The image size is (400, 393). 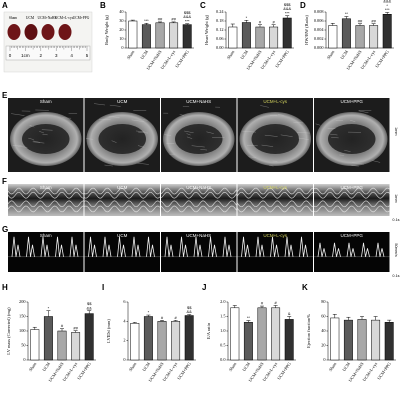 I want to click on y-tick-label: 0.000, so click(x=319, y=47).